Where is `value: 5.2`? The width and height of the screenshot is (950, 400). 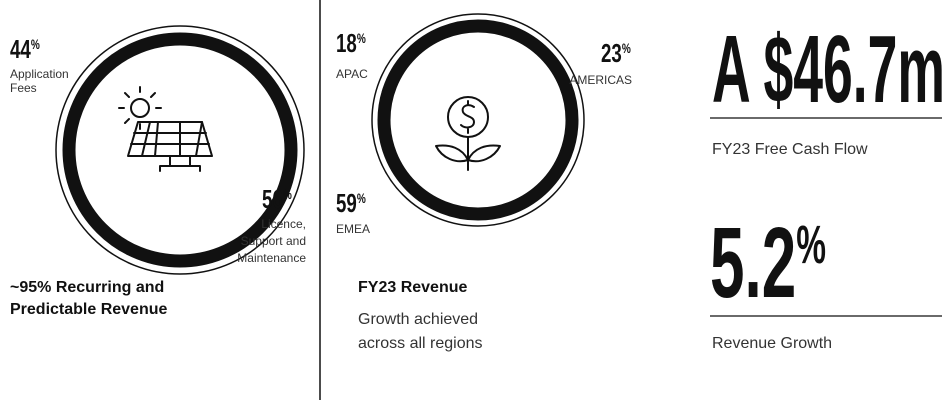
value: 5.2 is located at coordinates (753, 263).